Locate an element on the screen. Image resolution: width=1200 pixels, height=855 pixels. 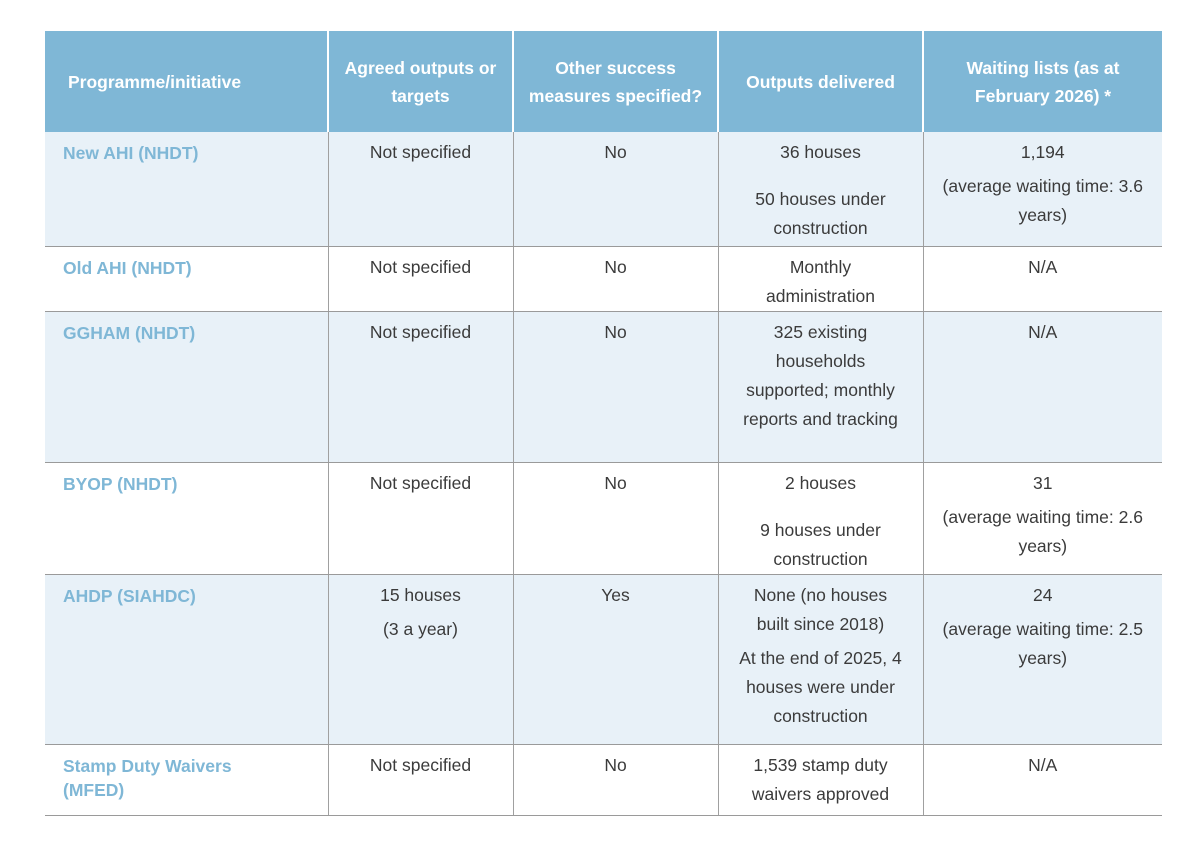
outputs-cell: Monthly administration is located at coordinates (820, 279).